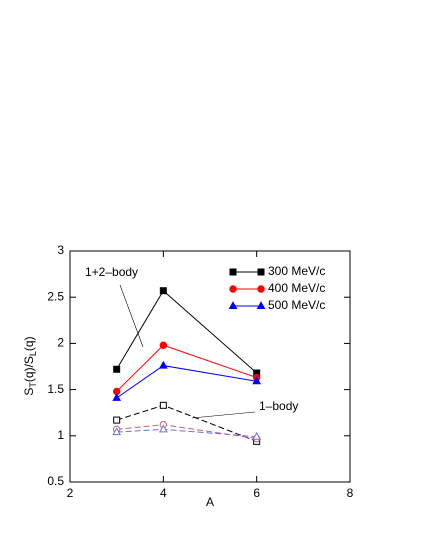  Describe the element at coordinates (33, 385) in the screenshot. I see `y-label-part: T` at that location.